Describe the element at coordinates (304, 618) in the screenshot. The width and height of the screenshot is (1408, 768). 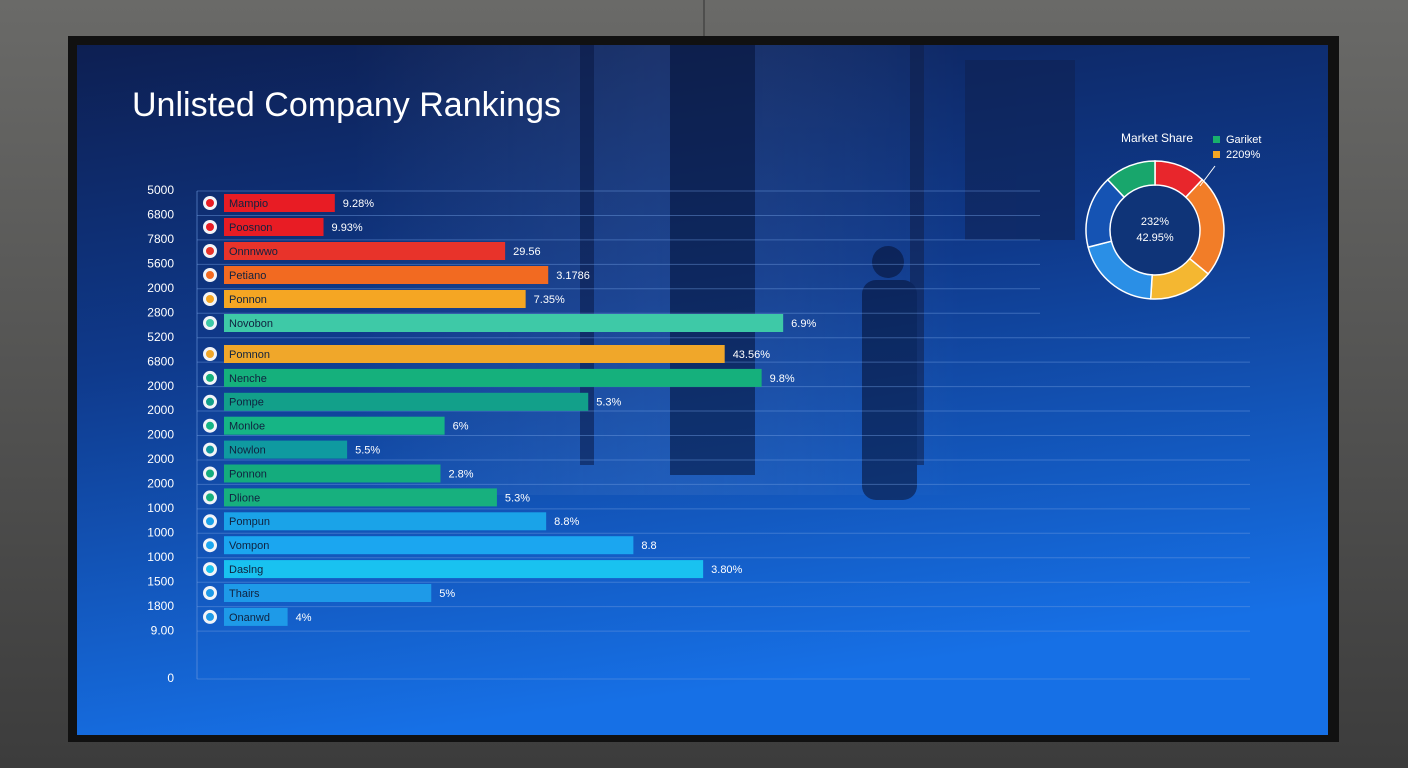
I see `bar-annotation: 4%` at that location.